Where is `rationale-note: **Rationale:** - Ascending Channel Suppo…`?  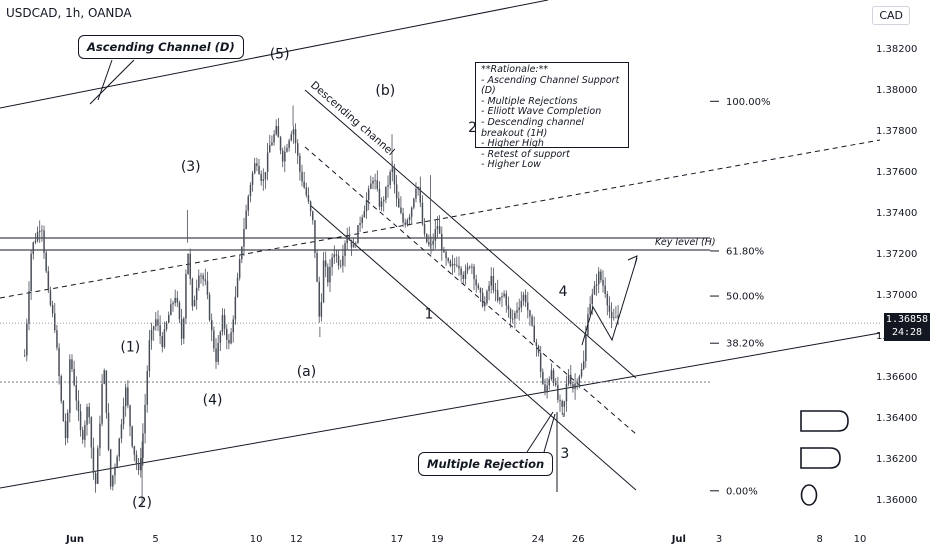 rationale-note: **Rationale:** - Ascending Channel Suppo… is located at coordinates (552, 116).